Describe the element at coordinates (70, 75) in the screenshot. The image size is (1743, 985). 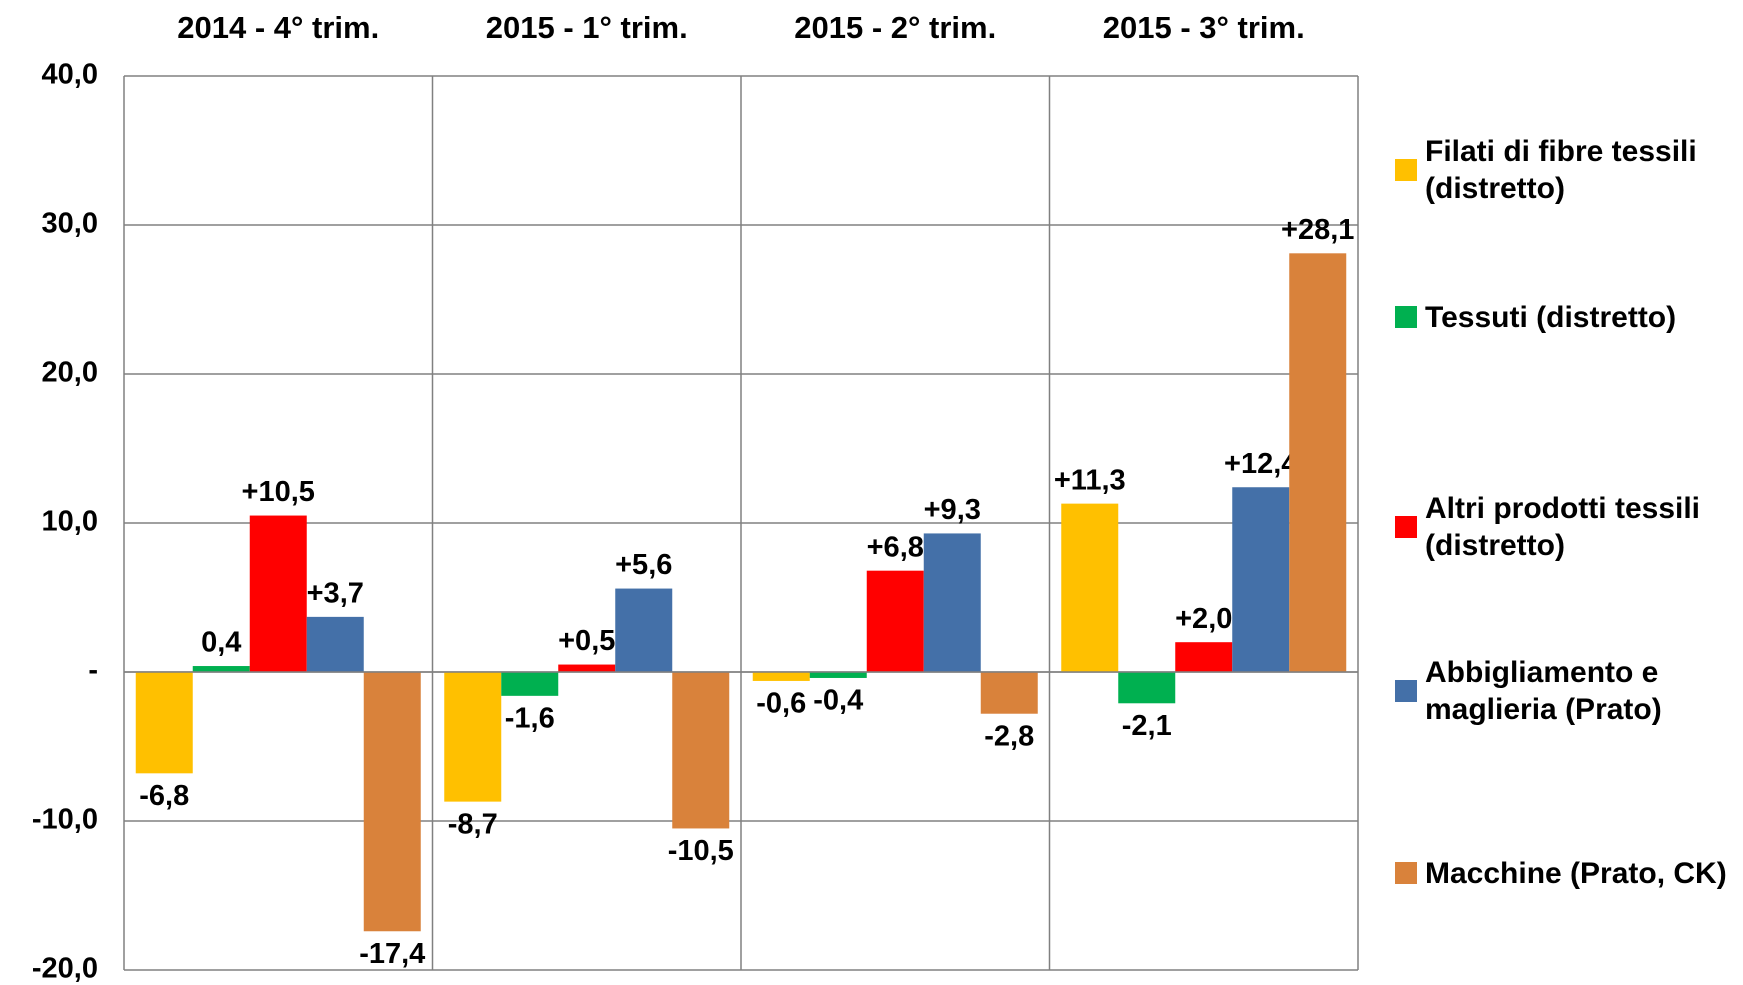
I see `y-tick-label: 40,0` at that location.